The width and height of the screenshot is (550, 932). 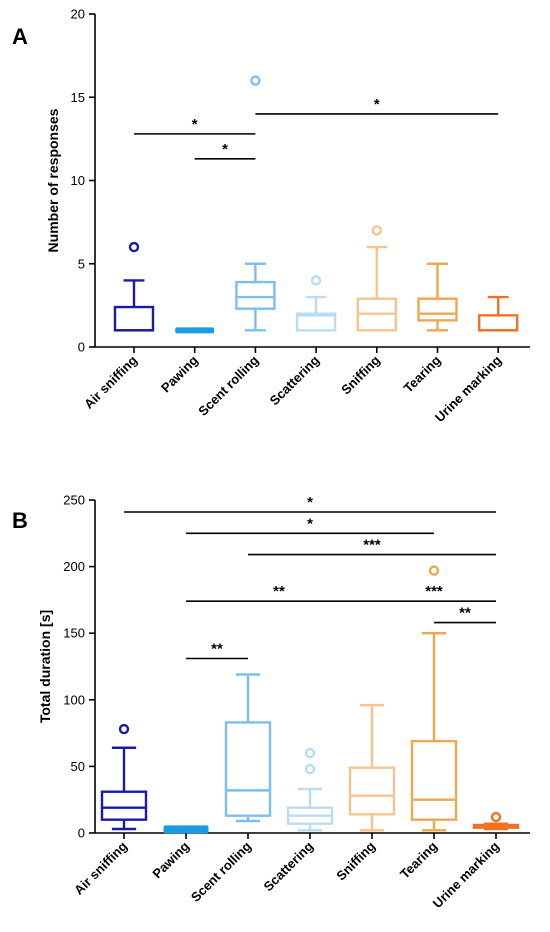 What do you see at coordinates (74, 566) in the screenshot?
I see `y-tick-label: 200` at bounding box center [74, 566].